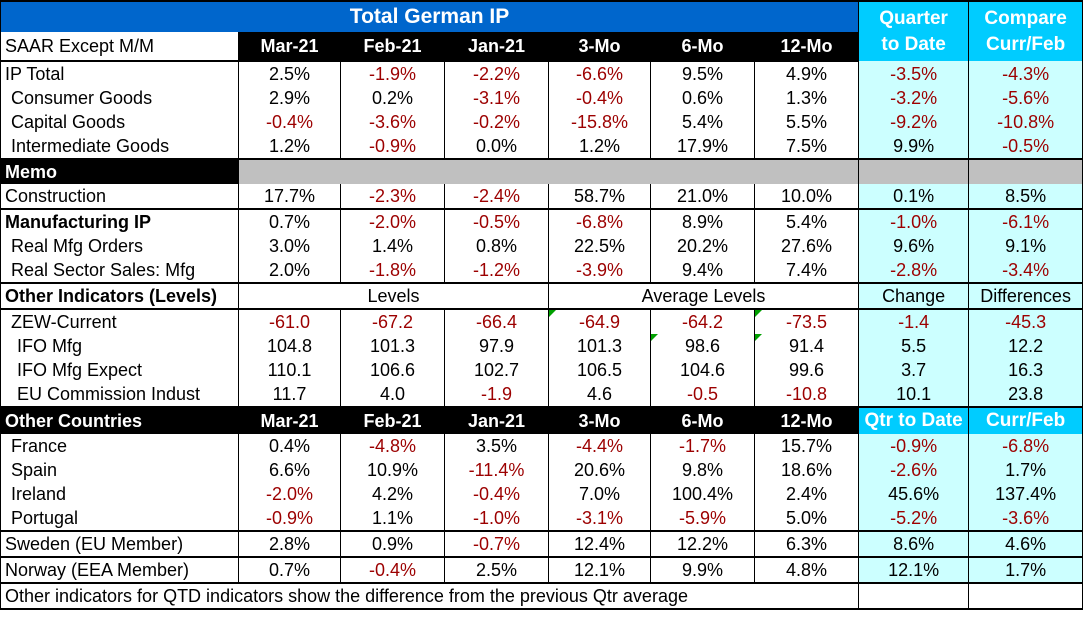 This screenshot has height=634, width=1086. Describe the element at coordinates (392, 346) in the screenshot. I see `value-cell: 101.3` at that location.